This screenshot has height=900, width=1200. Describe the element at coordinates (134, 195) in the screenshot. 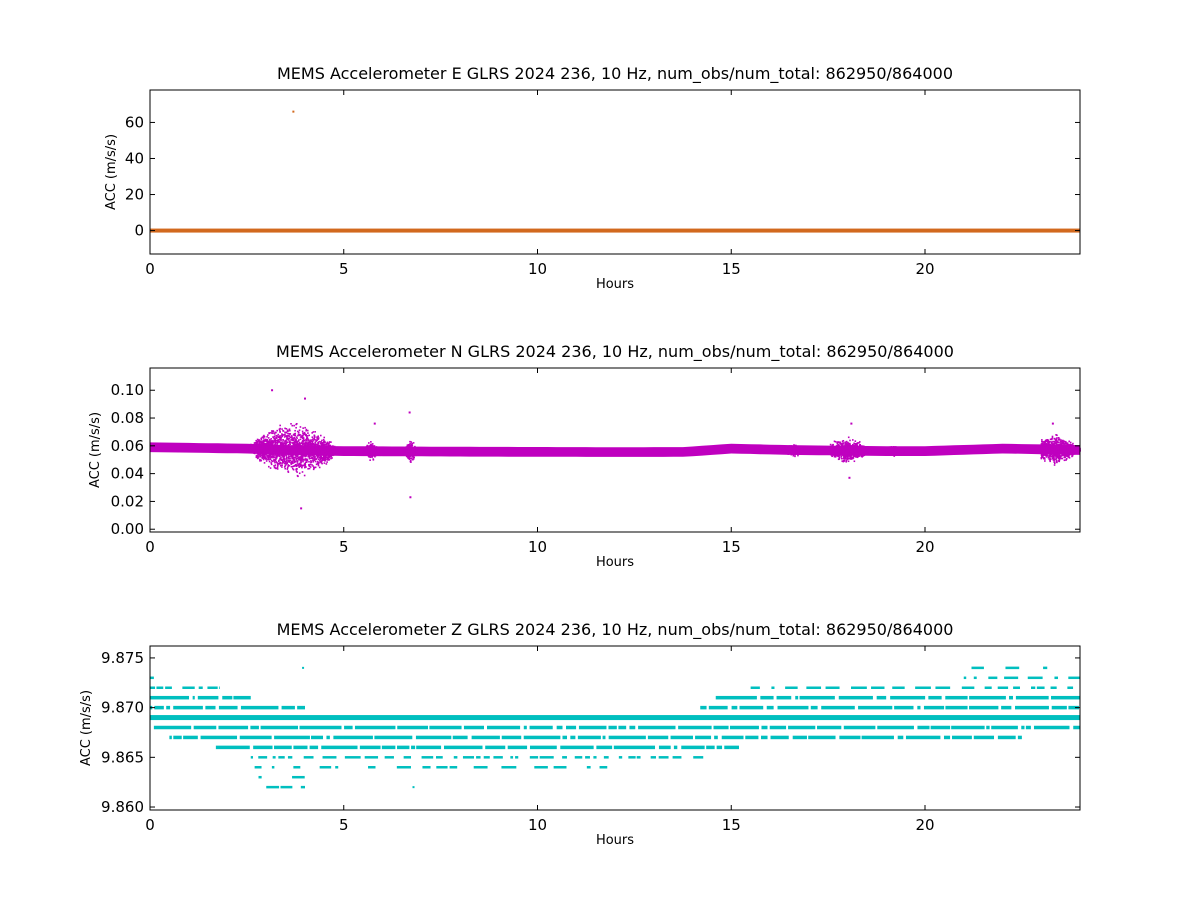

I see `y-tick-label: 20` at that location.